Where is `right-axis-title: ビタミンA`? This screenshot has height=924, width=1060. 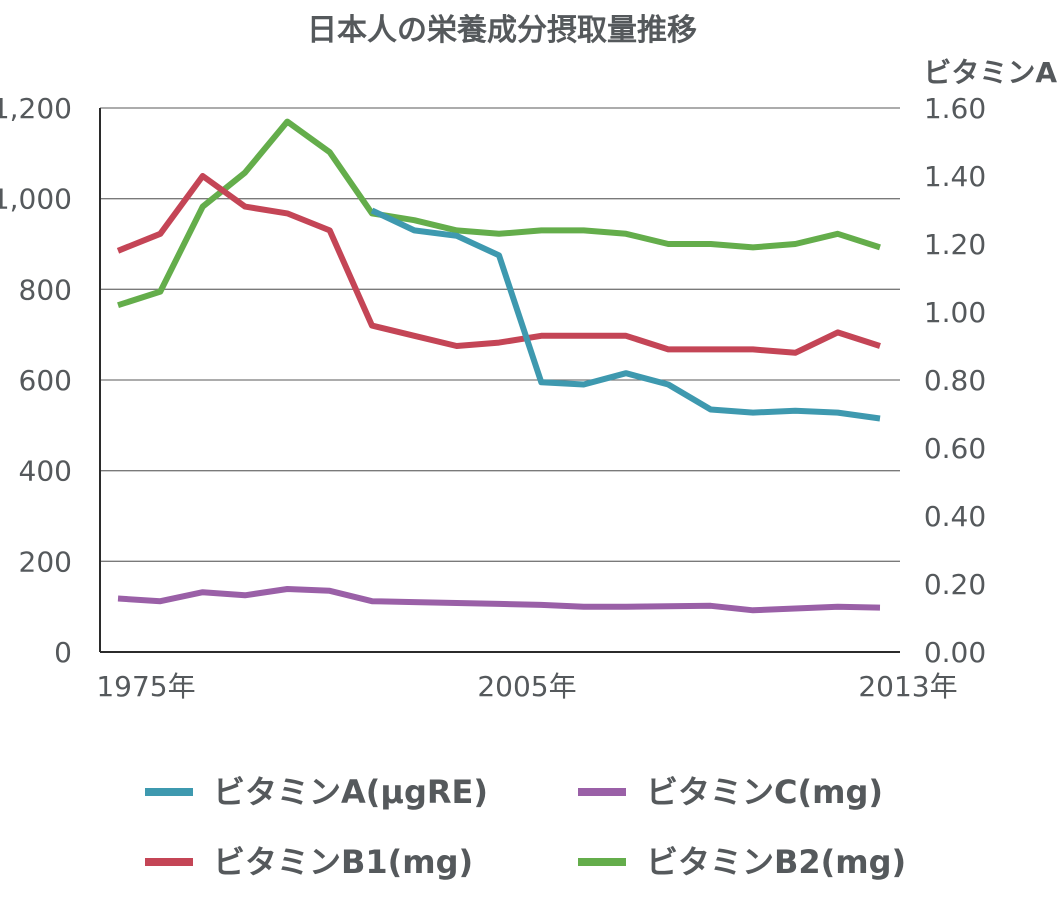 right-axis-title: ビタミンA is located at coordinates (990, 72).